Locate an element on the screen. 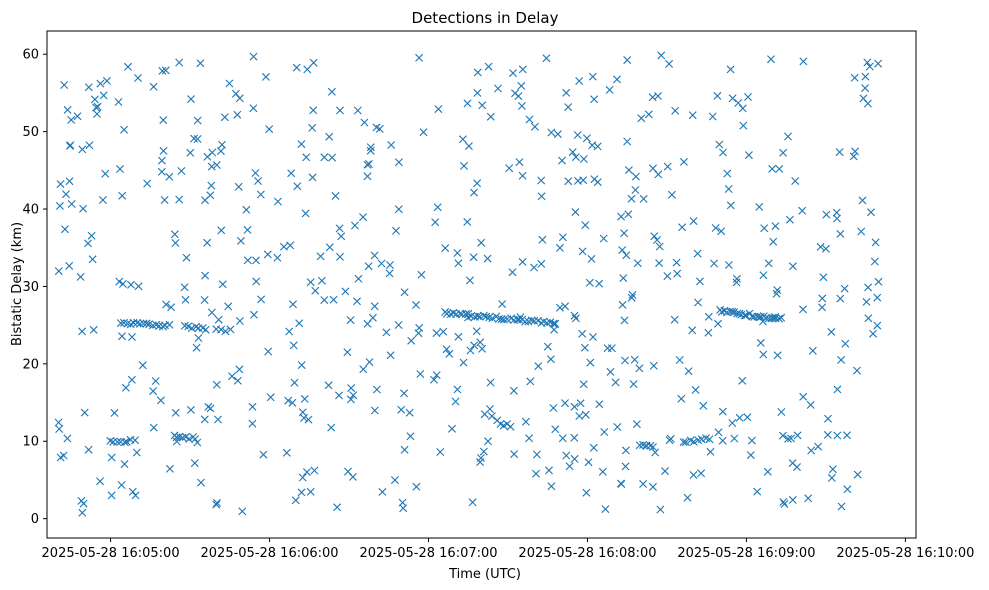 The image size is (989, 590). y-tick-label: 20 is located at coordinates (30, 364).